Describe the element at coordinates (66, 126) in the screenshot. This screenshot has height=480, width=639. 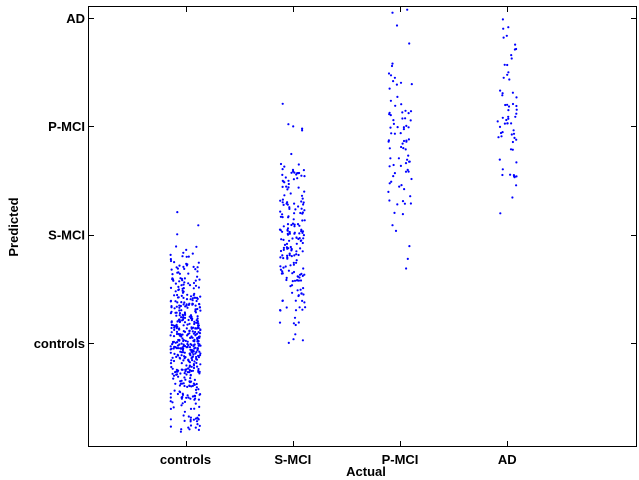
I see `y-tick-label: P-MCI` at that location.